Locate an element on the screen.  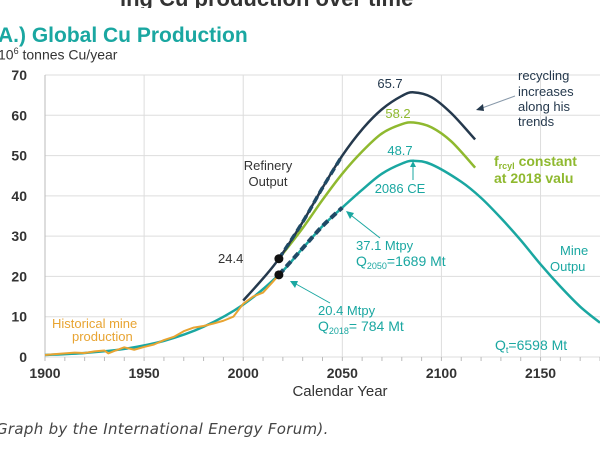
q2018-q: Q is located at coordinates (323, 326).